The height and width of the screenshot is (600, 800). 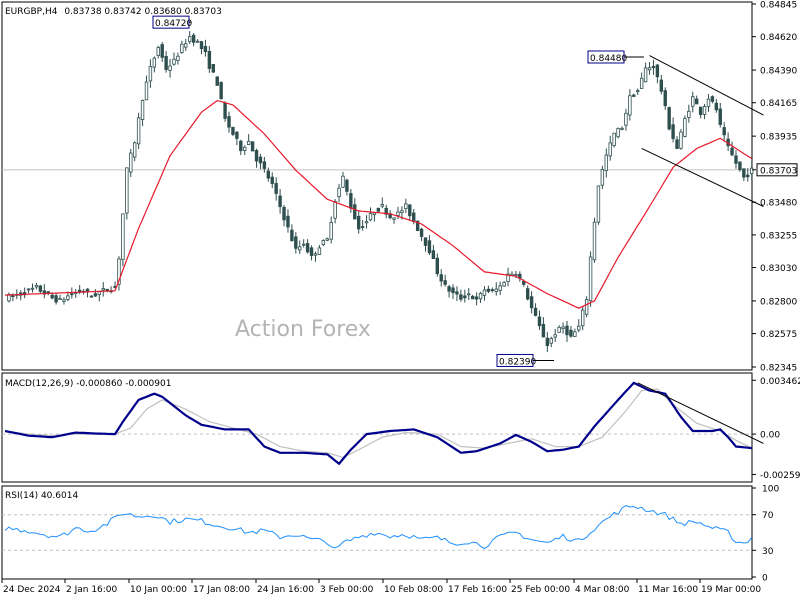 What do you see at coordinates (780, 382) in the screenshot?
I see `macd-tick-label: 0.003462` at bounding box center [780, 382].